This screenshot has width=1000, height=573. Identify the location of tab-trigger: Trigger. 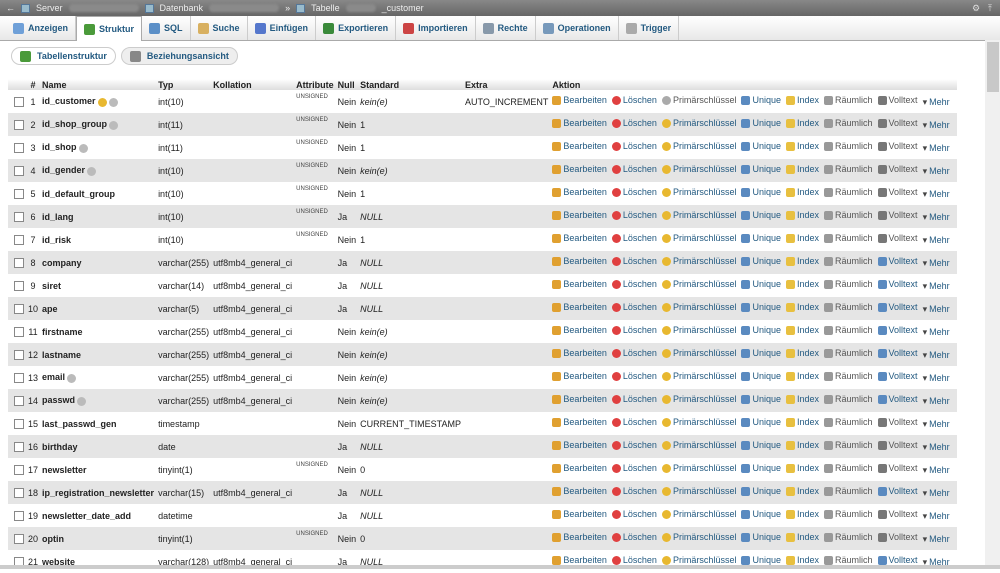
(649, 28).